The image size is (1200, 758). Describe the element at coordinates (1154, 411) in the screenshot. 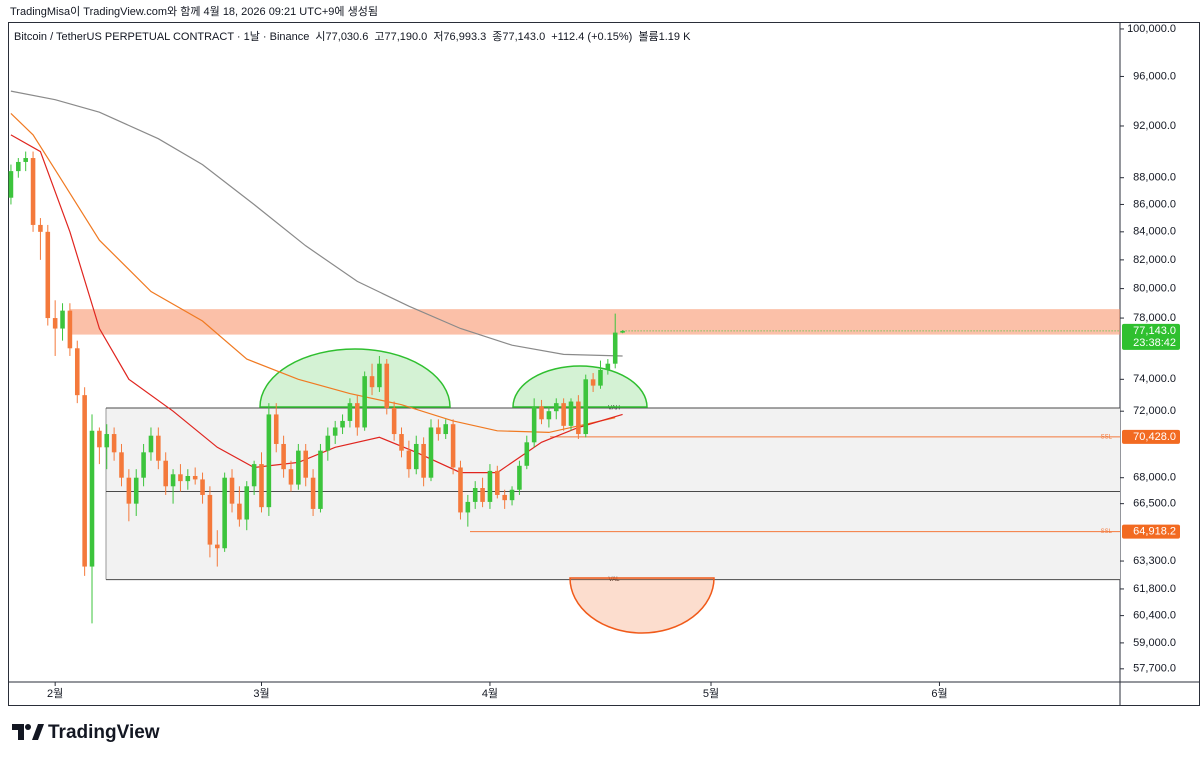

I see `y-tick-label: 72,000.0` at that location.